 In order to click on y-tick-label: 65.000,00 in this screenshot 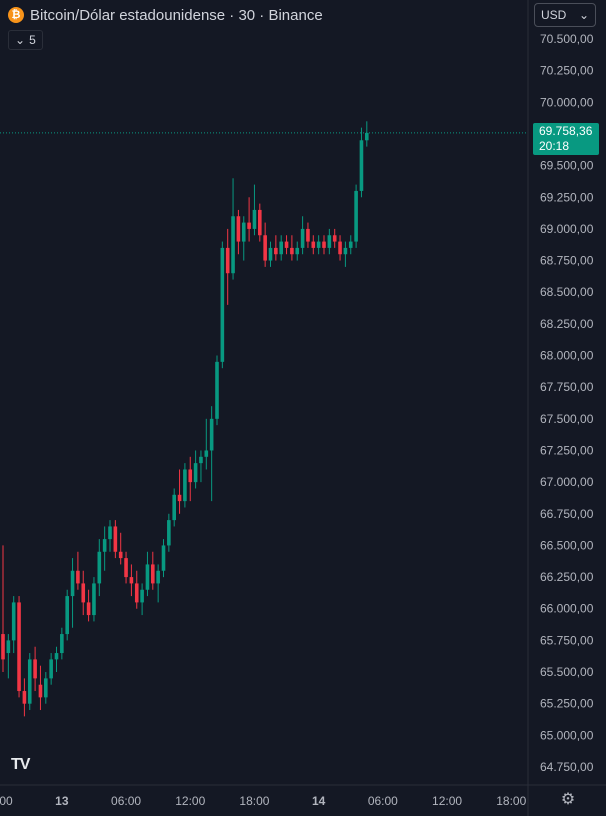, I will do `click(567, 735)`.